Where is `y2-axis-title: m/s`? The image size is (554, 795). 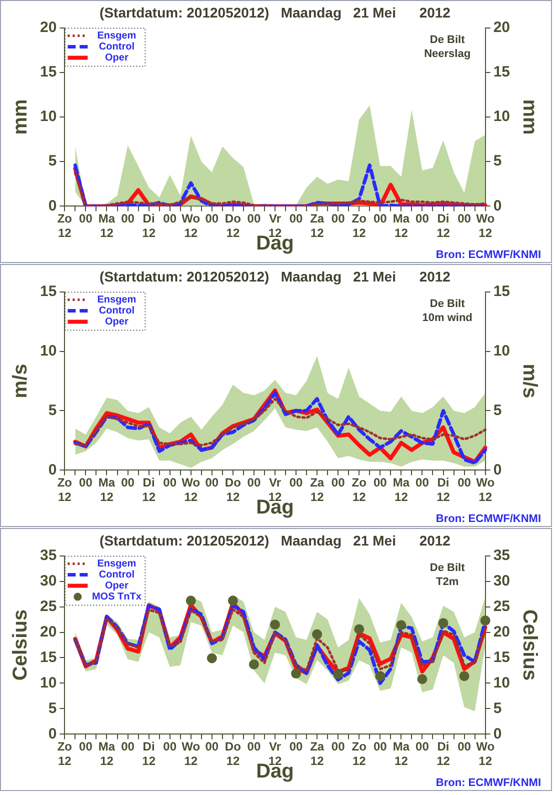 y2-axis-title: m/s is located at coordinates (529, 381).